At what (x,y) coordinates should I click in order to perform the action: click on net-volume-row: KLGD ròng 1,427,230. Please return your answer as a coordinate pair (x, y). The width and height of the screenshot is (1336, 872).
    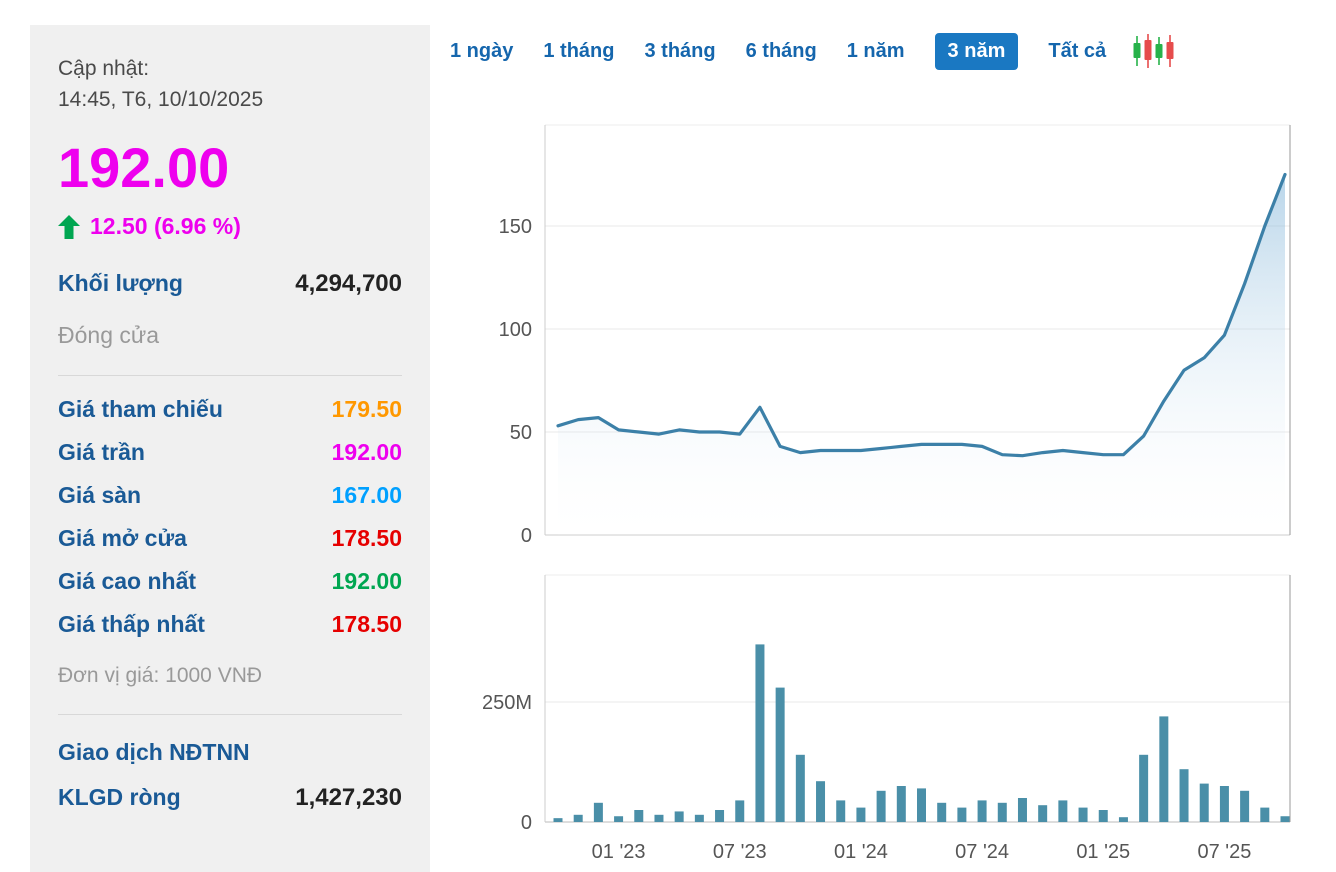
    Looking at the image, I should click on (230, 798).